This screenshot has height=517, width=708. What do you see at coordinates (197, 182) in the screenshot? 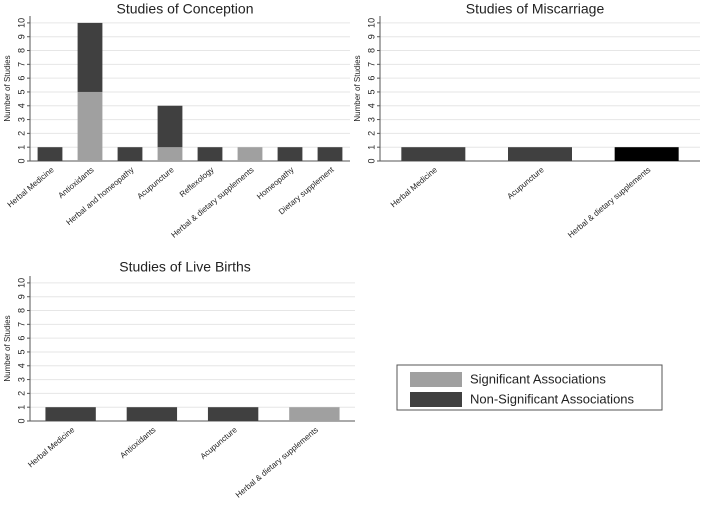
I see `x-tick-label: Reflexology` at bounding box center [197, 182].